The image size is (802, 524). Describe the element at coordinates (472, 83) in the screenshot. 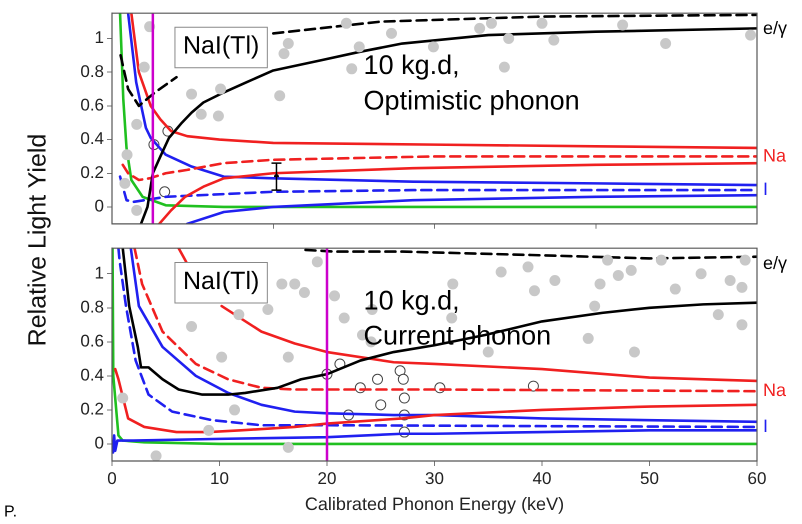

I see `annotation: 10 kg.d, Optimistic phonon` at that location.